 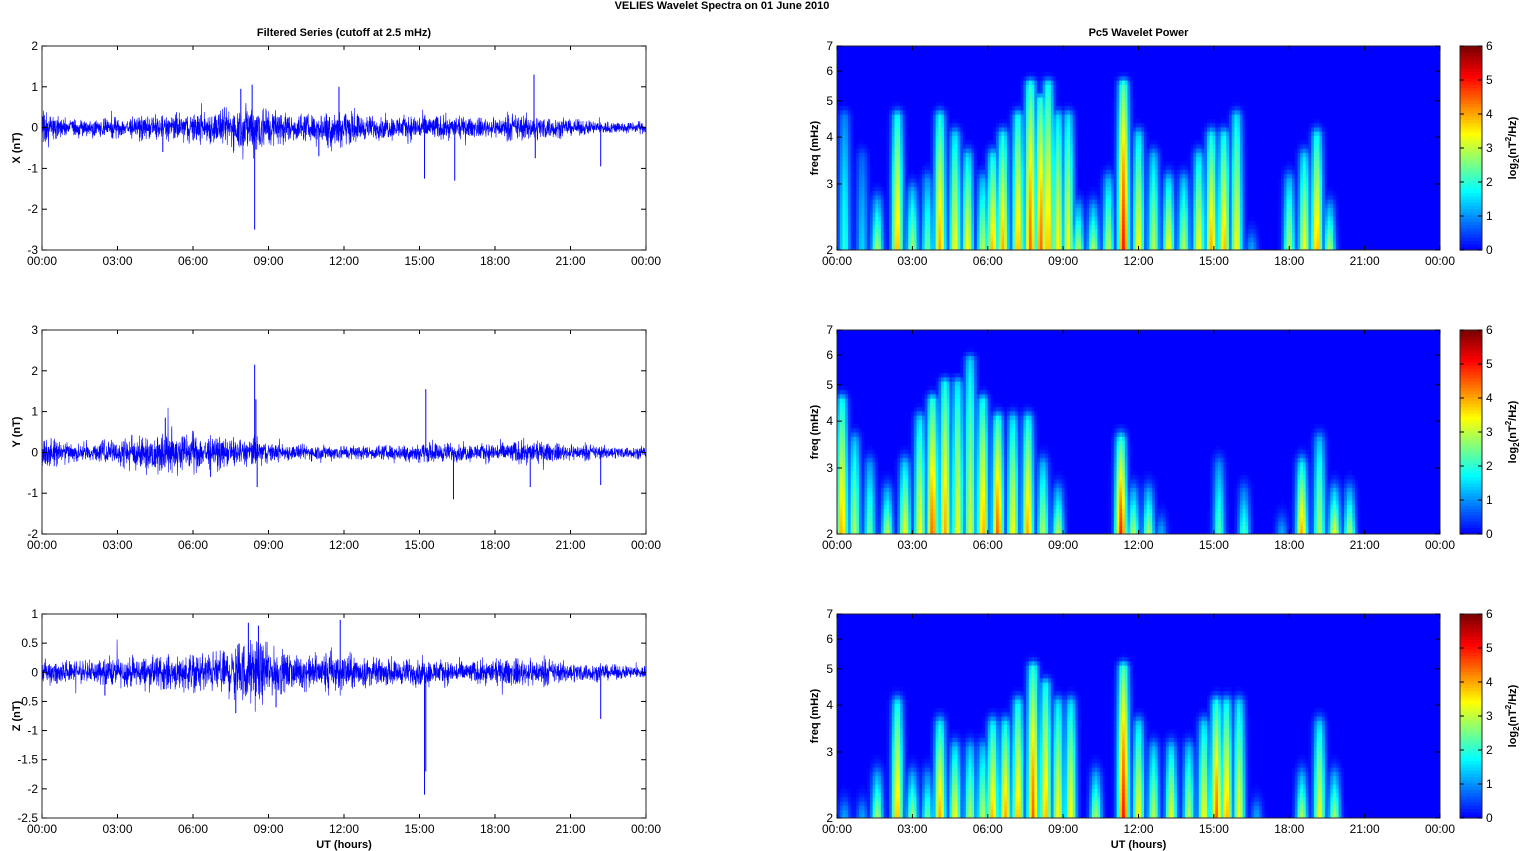 I want to click on x-tick-label: 00:00, so click(x=646, y=261).